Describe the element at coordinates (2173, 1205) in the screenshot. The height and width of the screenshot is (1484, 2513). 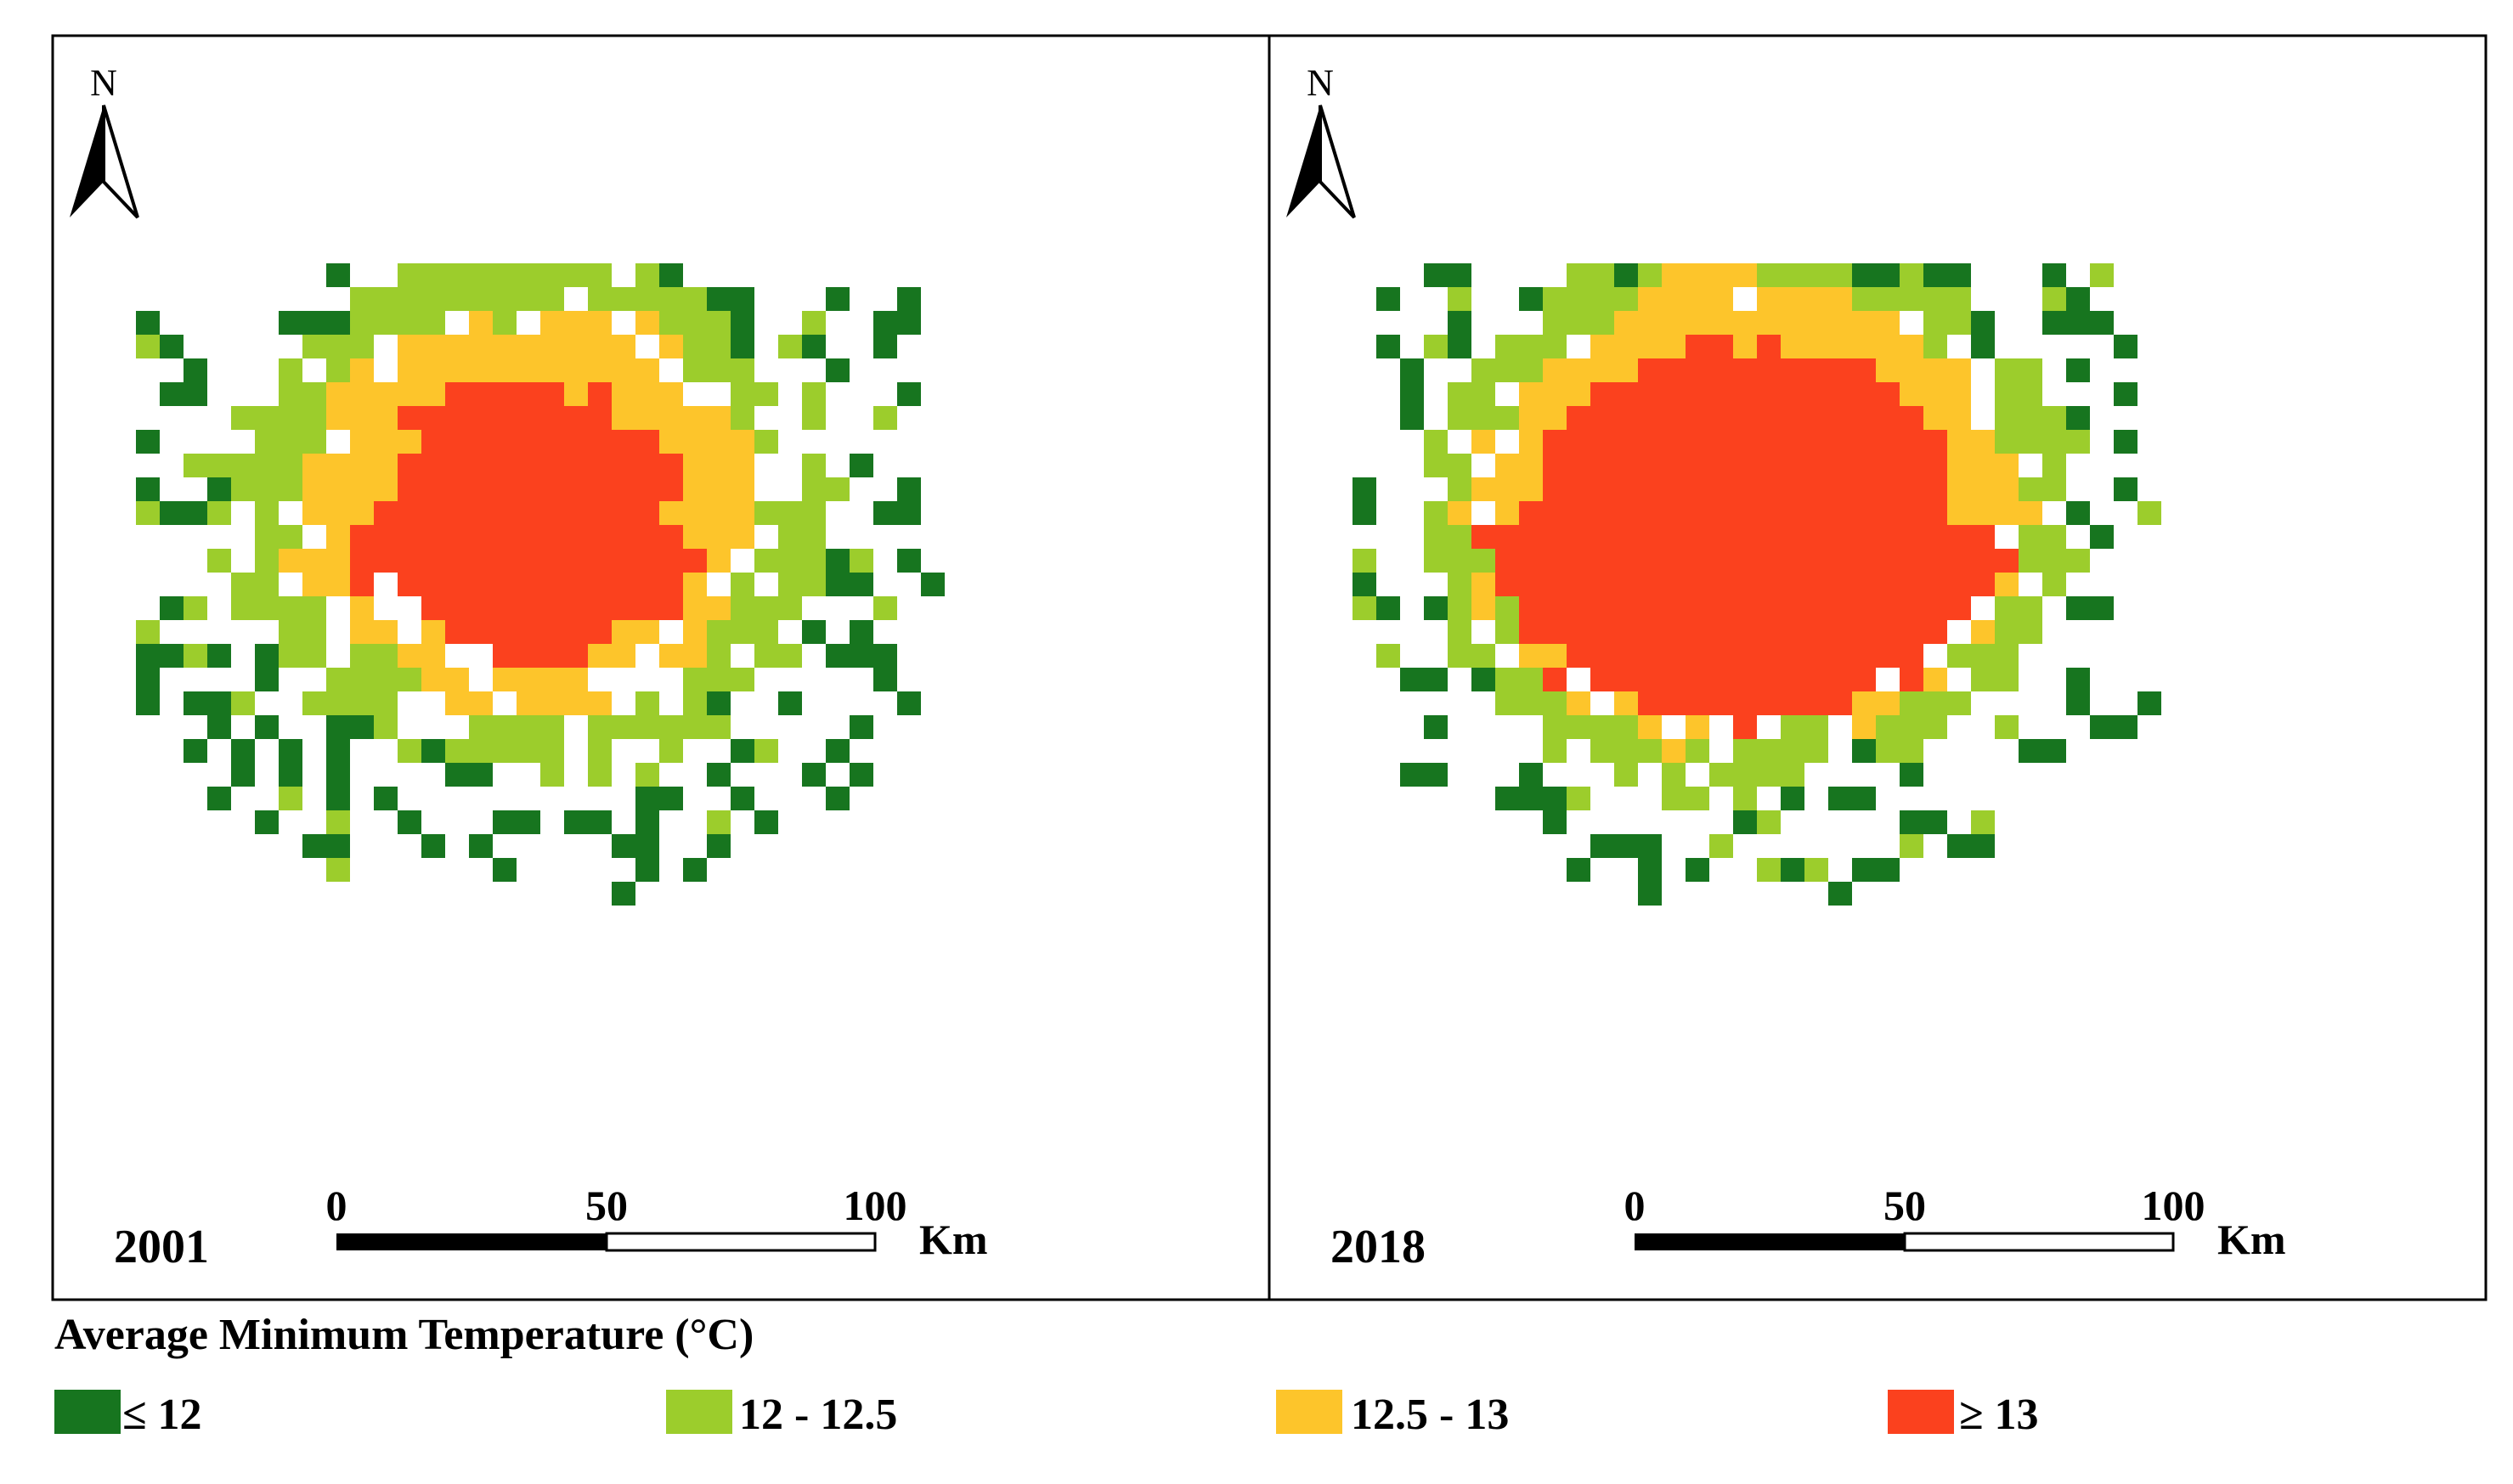
I see `scale-label-100: 100` at that location.